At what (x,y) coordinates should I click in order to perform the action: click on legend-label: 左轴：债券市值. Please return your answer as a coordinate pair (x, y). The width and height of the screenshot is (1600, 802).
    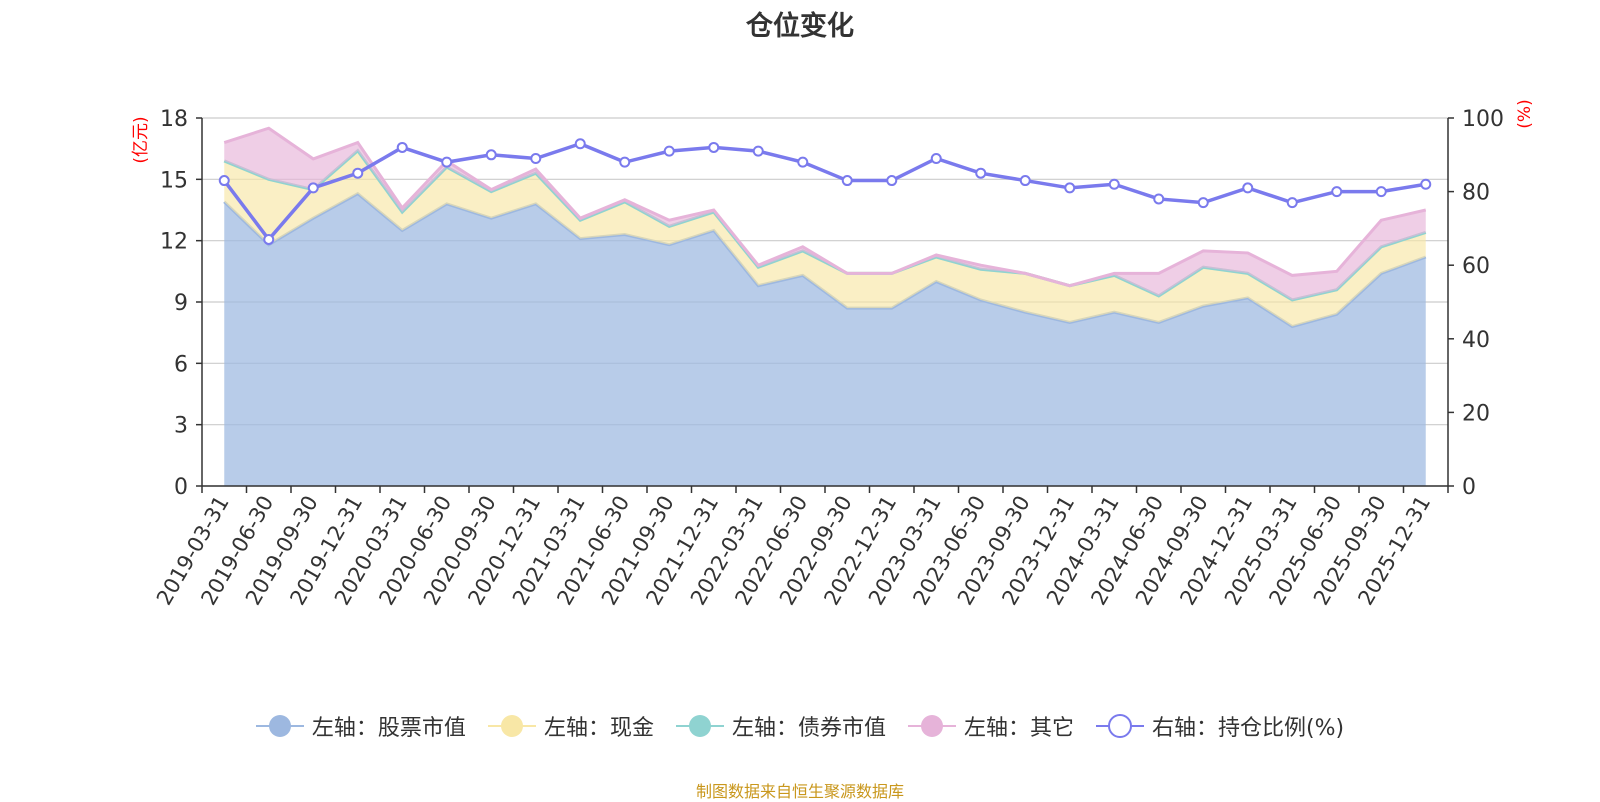
    Looking at the image, I should click on (808, 728).